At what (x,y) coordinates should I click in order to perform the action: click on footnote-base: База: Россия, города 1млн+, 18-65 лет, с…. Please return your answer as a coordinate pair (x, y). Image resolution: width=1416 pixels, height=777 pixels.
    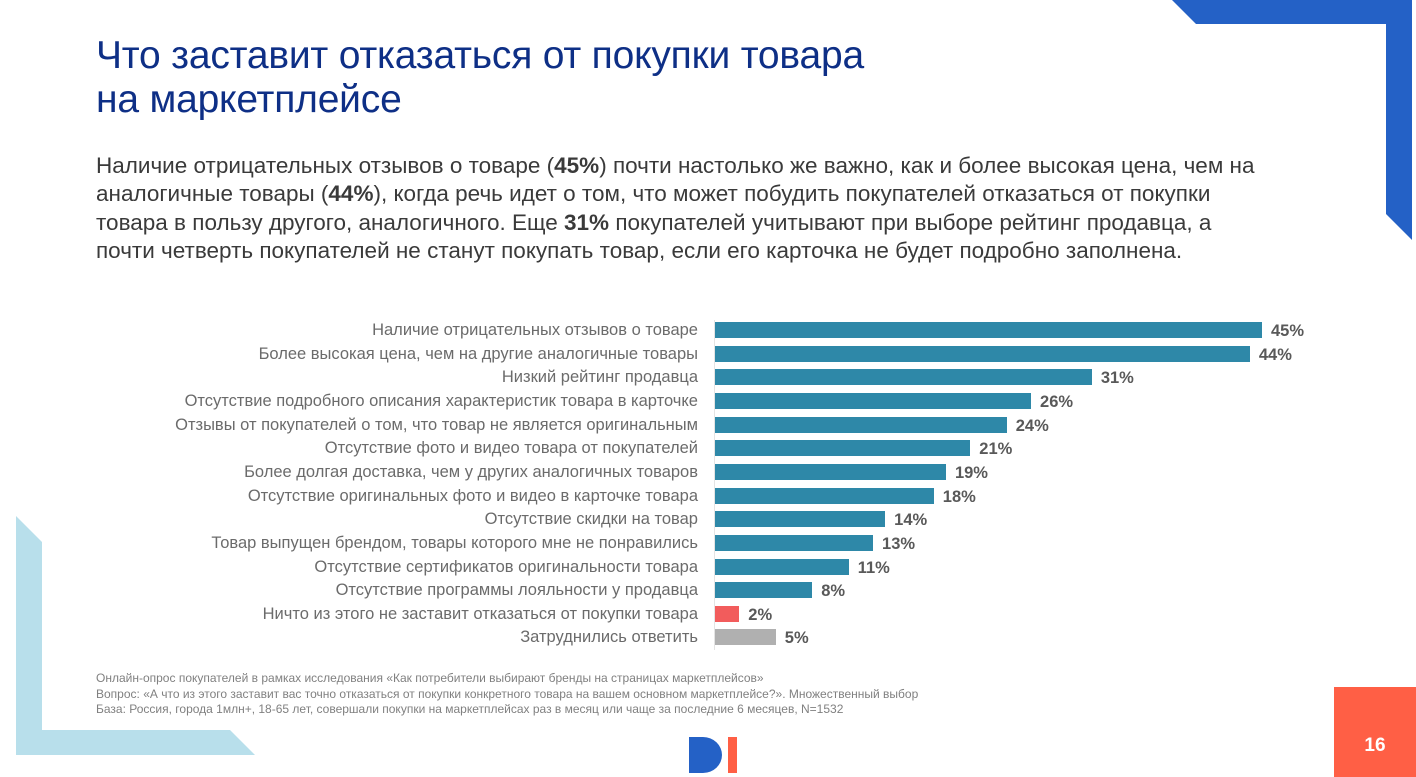
    Looking at the image, I should click on (470, 709).